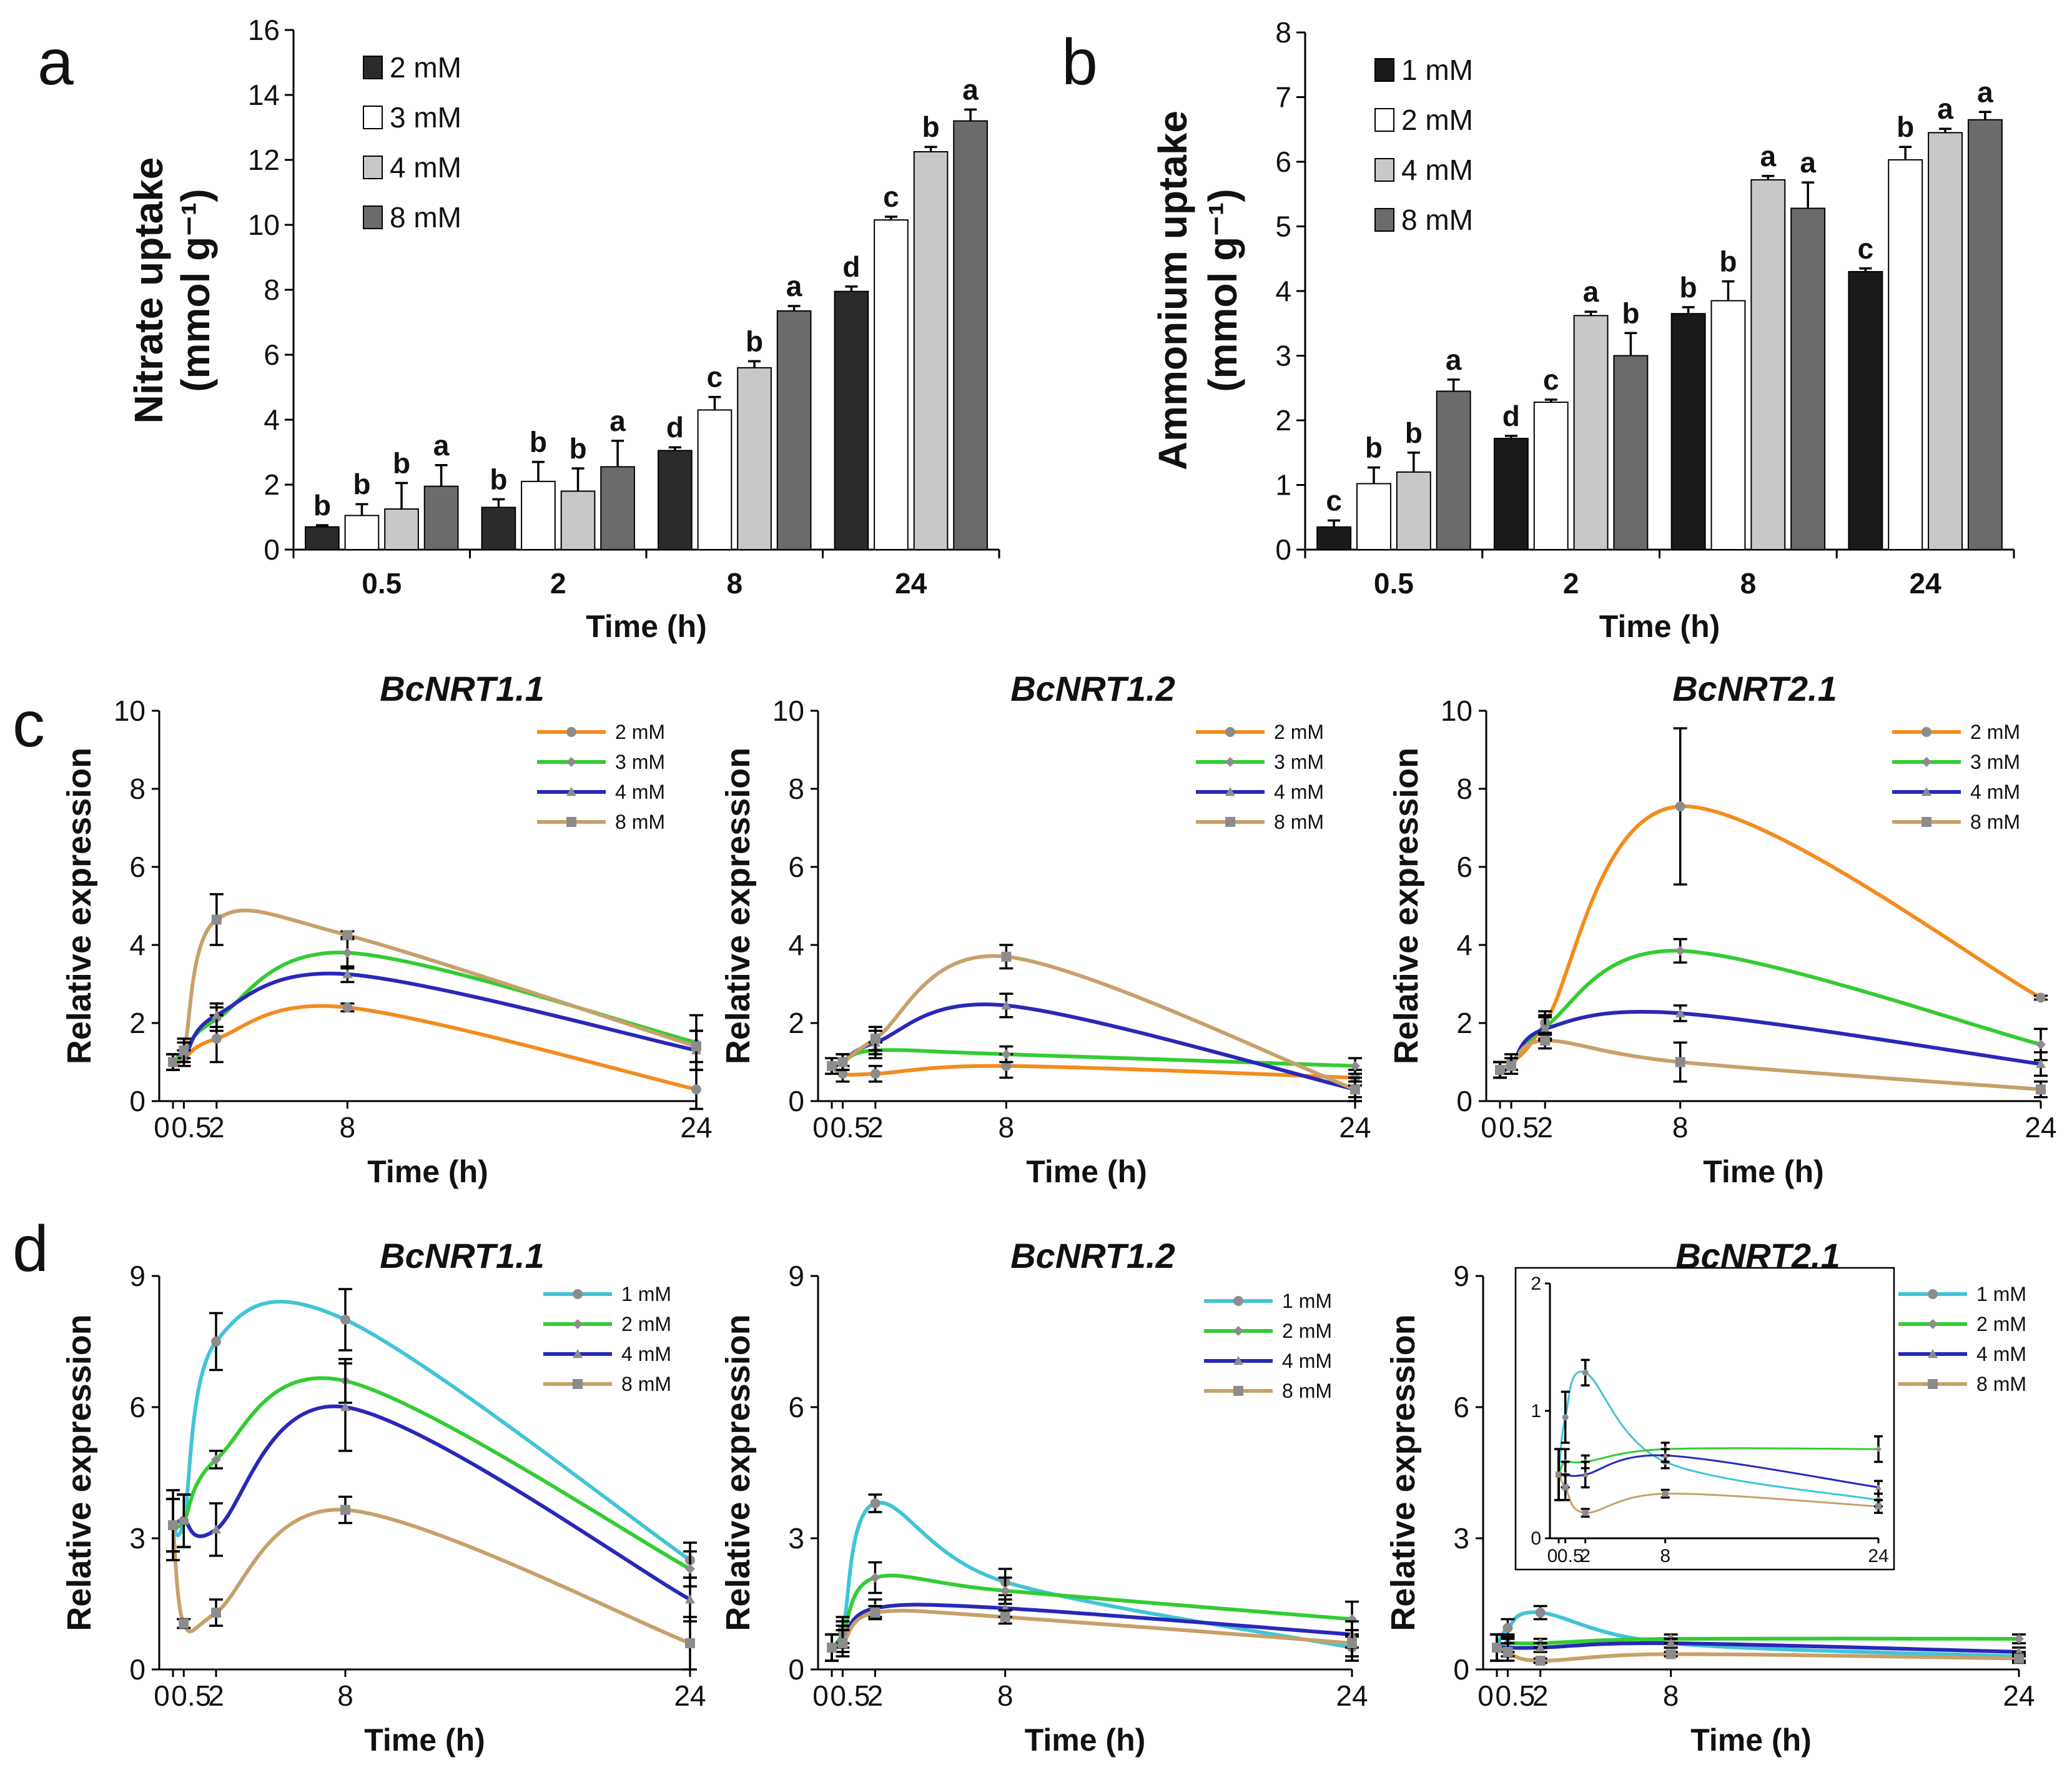 Image resolution: width=2072 pixels, height=1775 pixels. What do you see at coordinates (1585, 1556) in the screenshot?
I see `inset-x-tick-label: 2` at bounding box center [1585, 1556].